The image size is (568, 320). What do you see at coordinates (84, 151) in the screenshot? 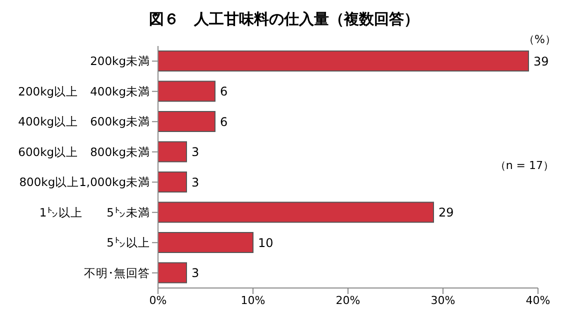
I see `y-tick-label: 600kg以上 800kg未満` at bounding box center [84, 151].